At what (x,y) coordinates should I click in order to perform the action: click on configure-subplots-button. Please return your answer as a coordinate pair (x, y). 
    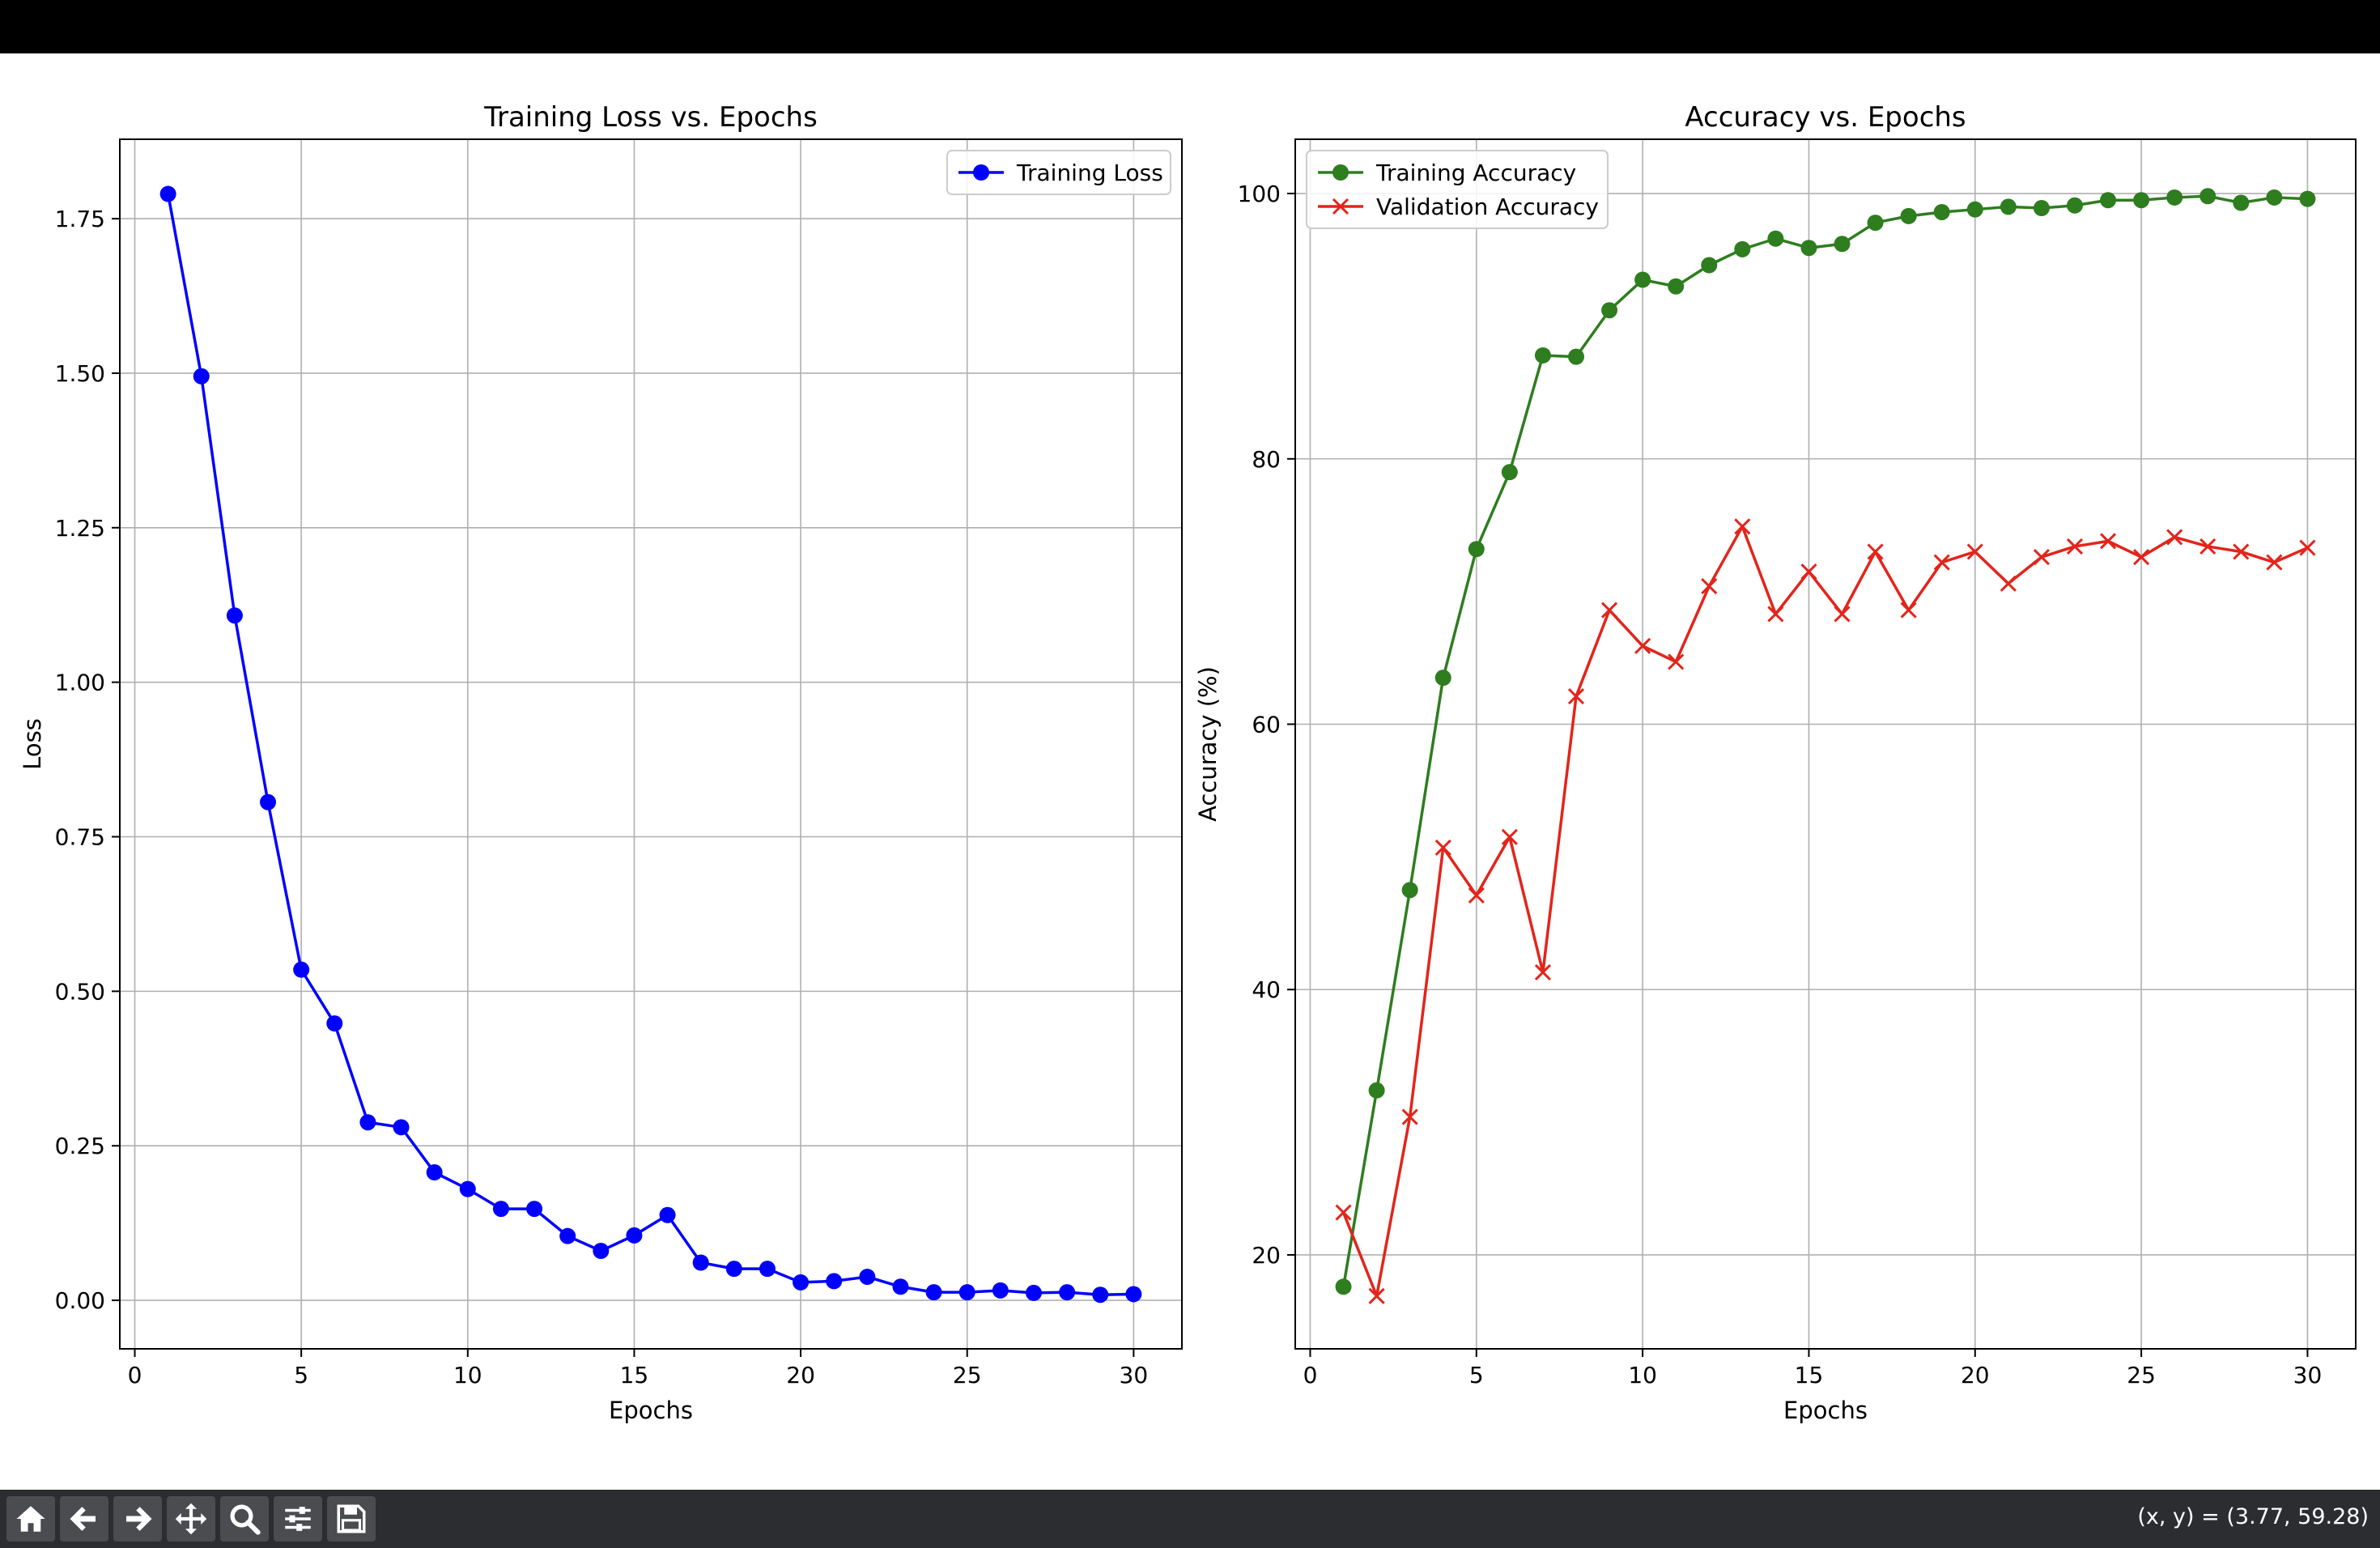
    Looking at the image, I should click on (298, 1519).